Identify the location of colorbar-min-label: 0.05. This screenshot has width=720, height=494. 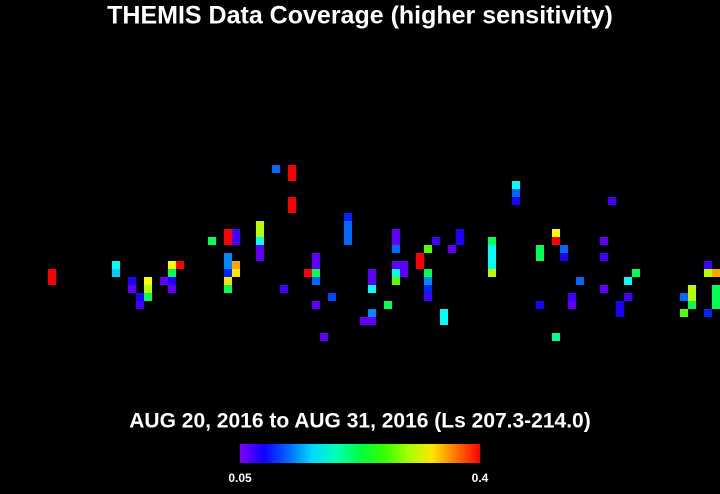
(240, 478).